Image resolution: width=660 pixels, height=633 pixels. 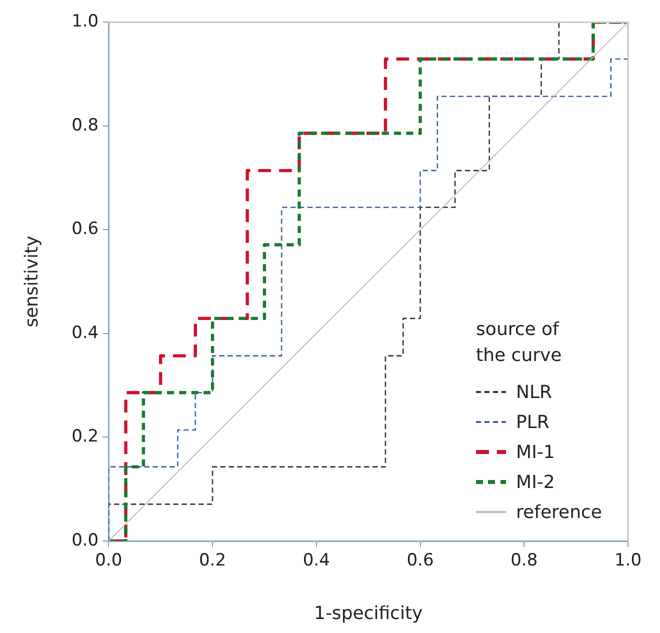 I want to click on y-tick-label: 0.8, so click(x=85, y=125).